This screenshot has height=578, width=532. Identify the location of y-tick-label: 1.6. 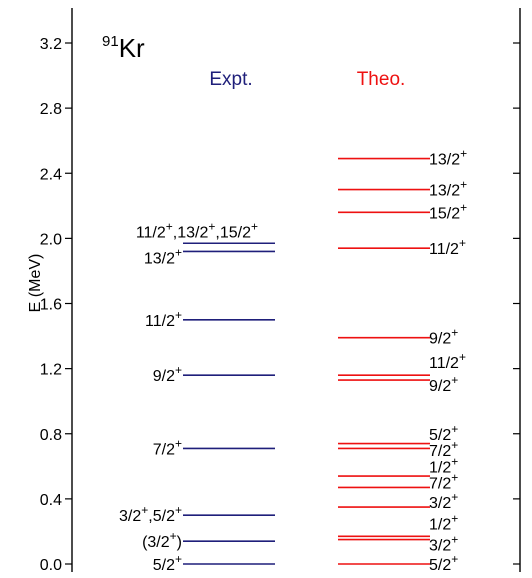
(51, 305).